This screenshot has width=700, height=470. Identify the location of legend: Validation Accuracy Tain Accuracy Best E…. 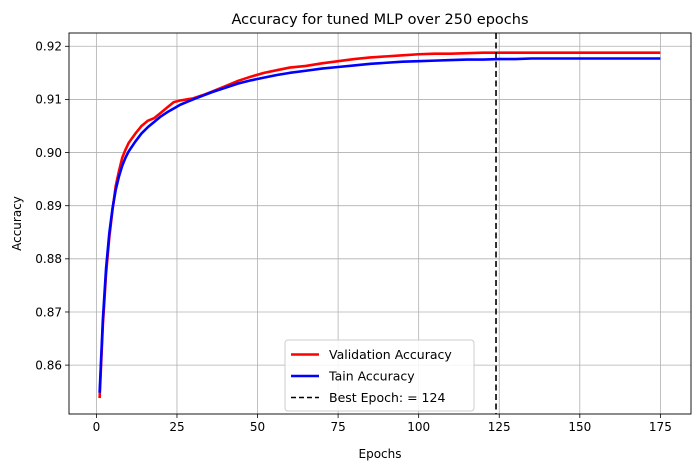
(379, 375).